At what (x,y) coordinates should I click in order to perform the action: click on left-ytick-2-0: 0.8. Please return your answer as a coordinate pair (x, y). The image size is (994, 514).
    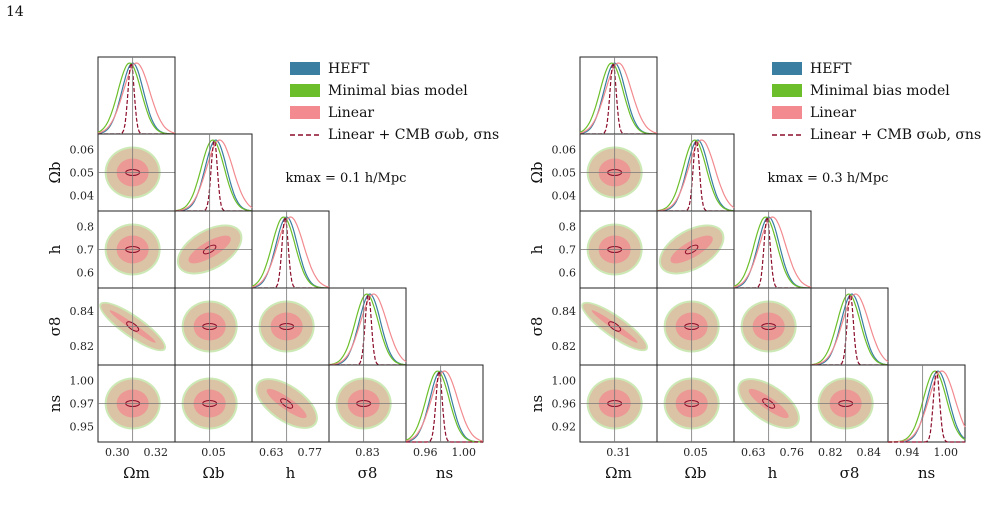
    Looking at the image, I should click on (86, 226).